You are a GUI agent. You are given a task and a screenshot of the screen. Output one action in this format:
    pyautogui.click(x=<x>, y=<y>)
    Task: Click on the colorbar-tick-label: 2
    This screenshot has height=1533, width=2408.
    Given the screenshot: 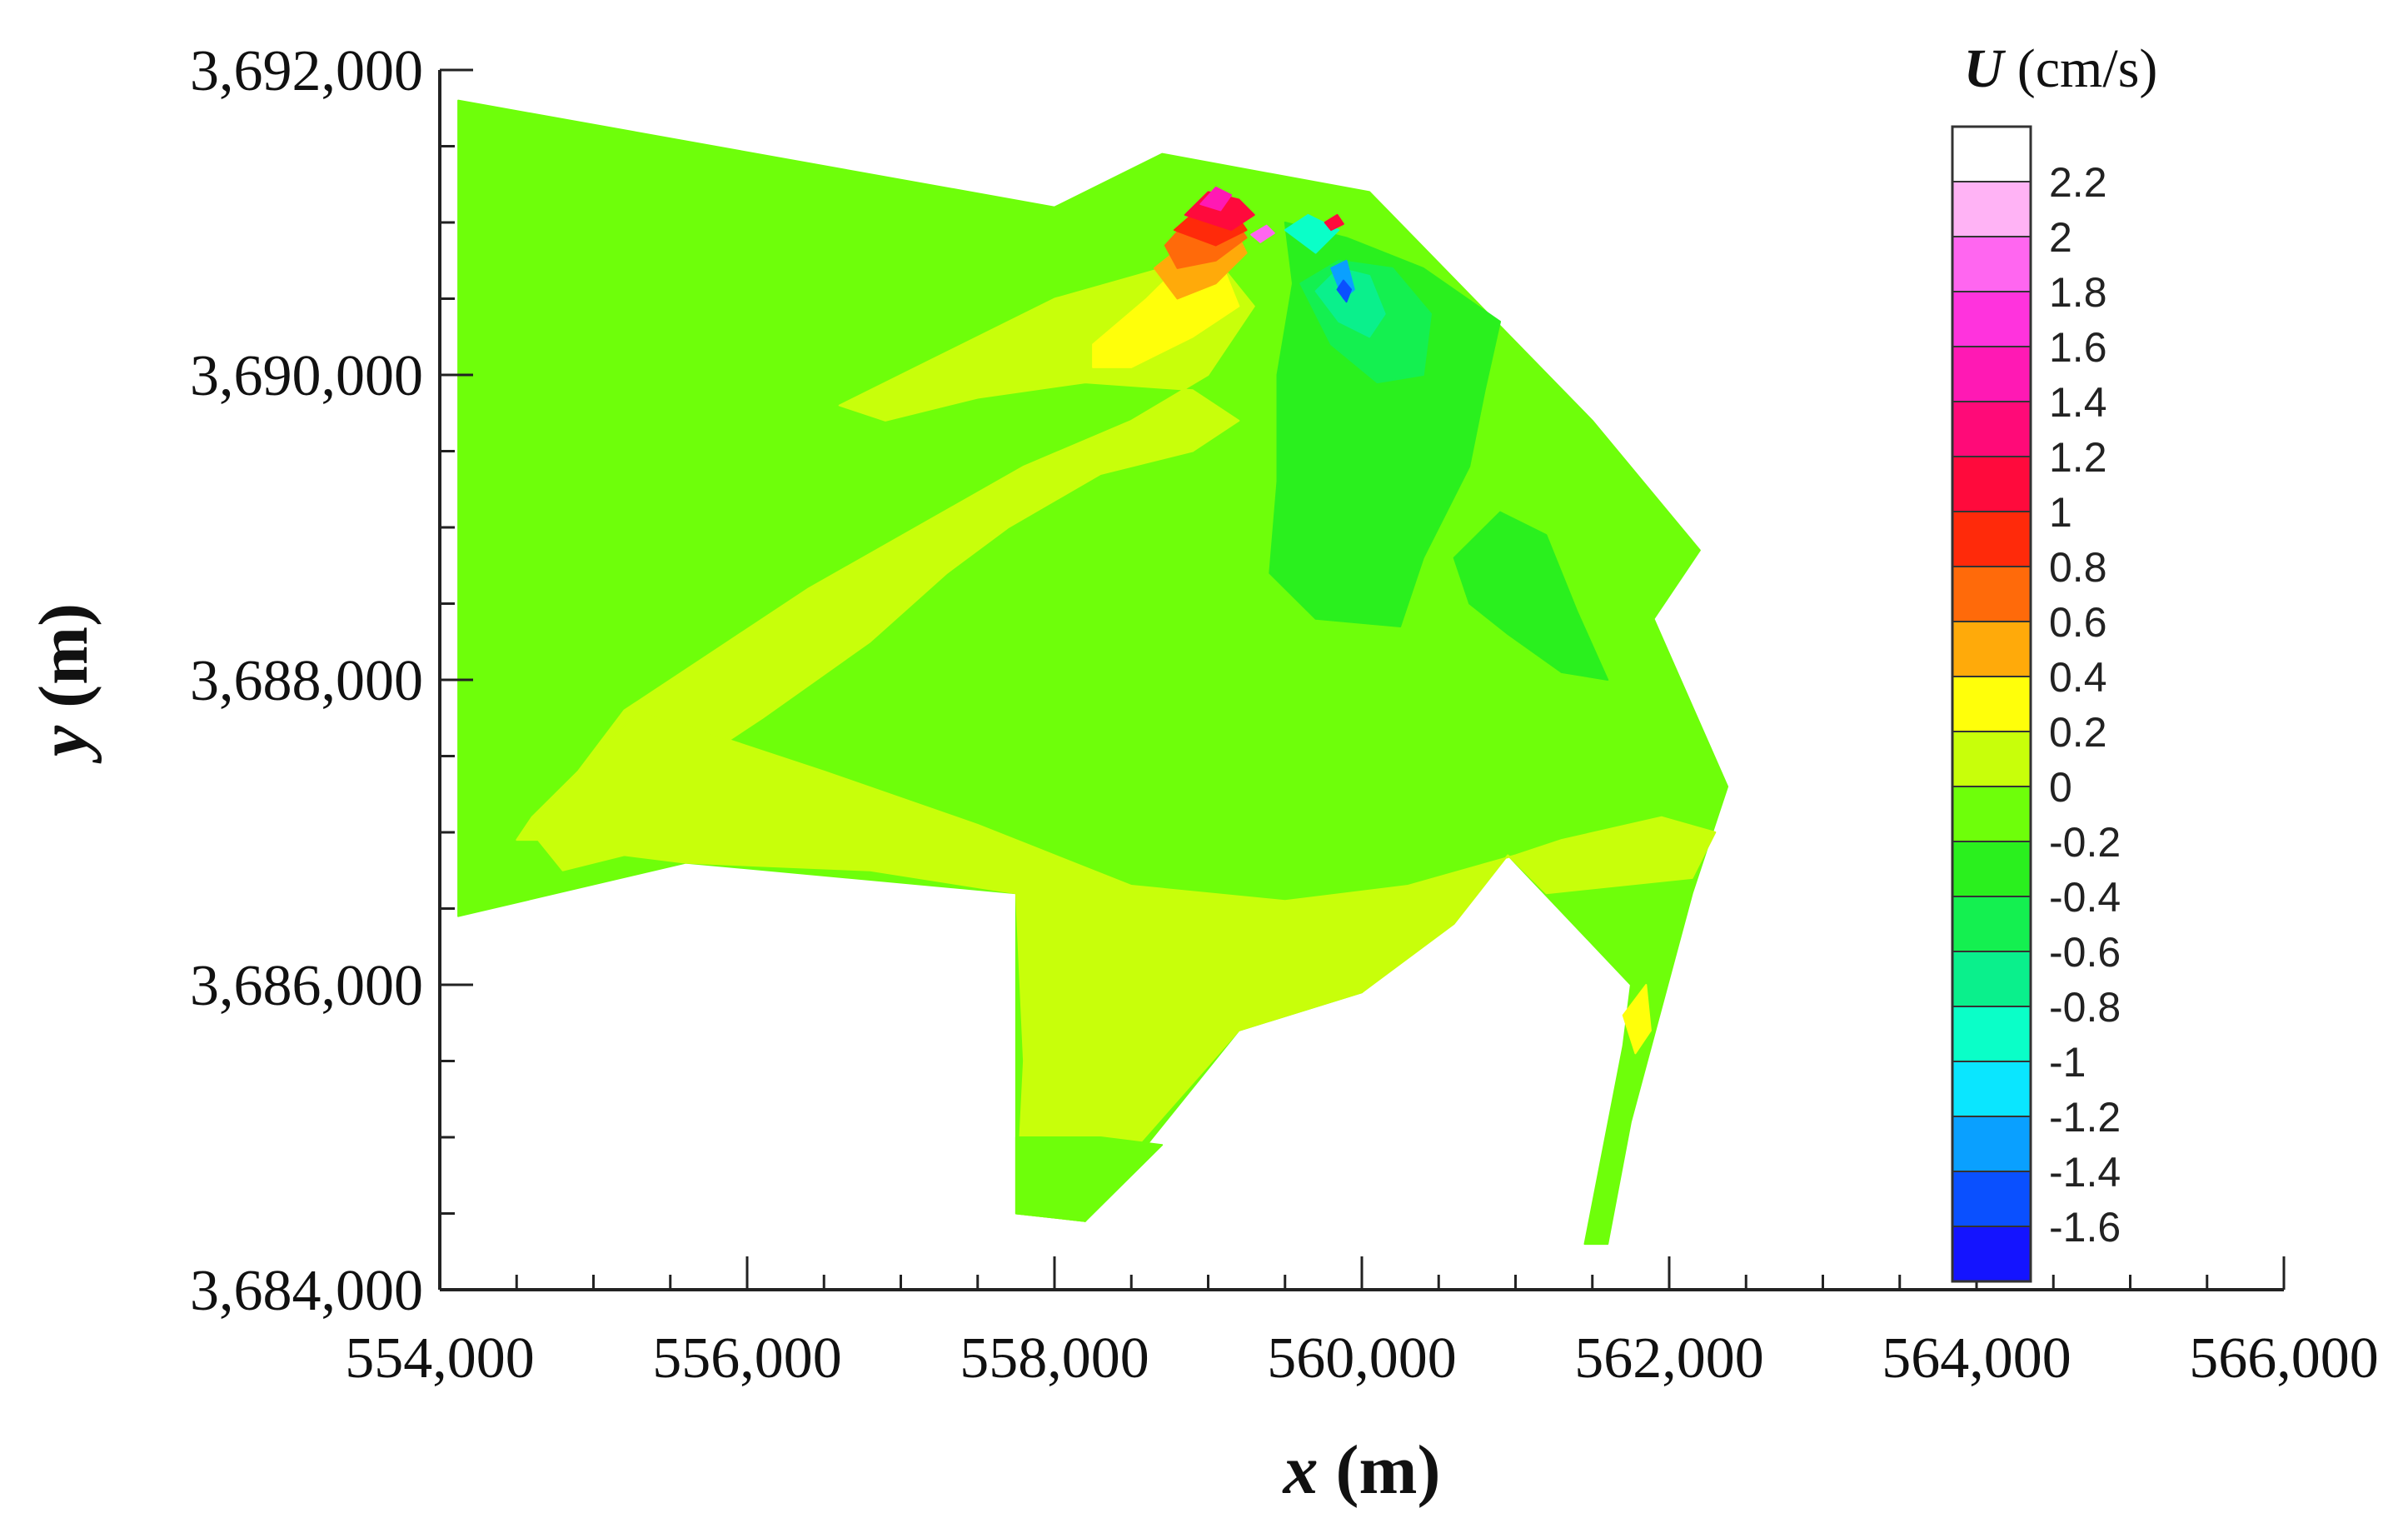 What is the action you would take?
    pyautogui.click(x=2060, y=238)
    